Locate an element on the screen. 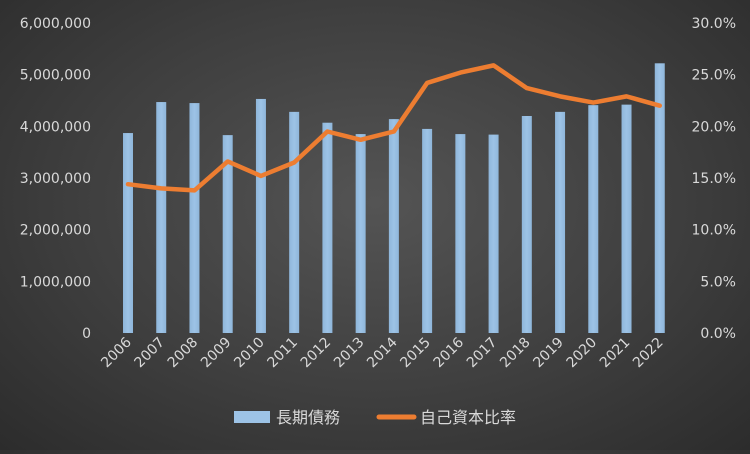  legend-label-line: 自己資本比率 is located at coordinates (468, 417).